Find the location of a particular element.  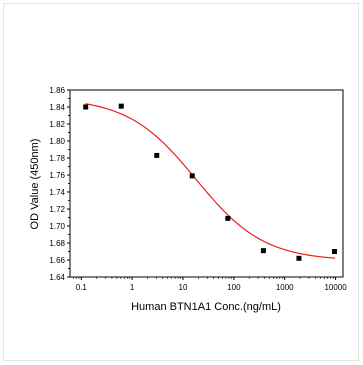

x-tick-label: 0.1 is located at coordinates (82, 287).